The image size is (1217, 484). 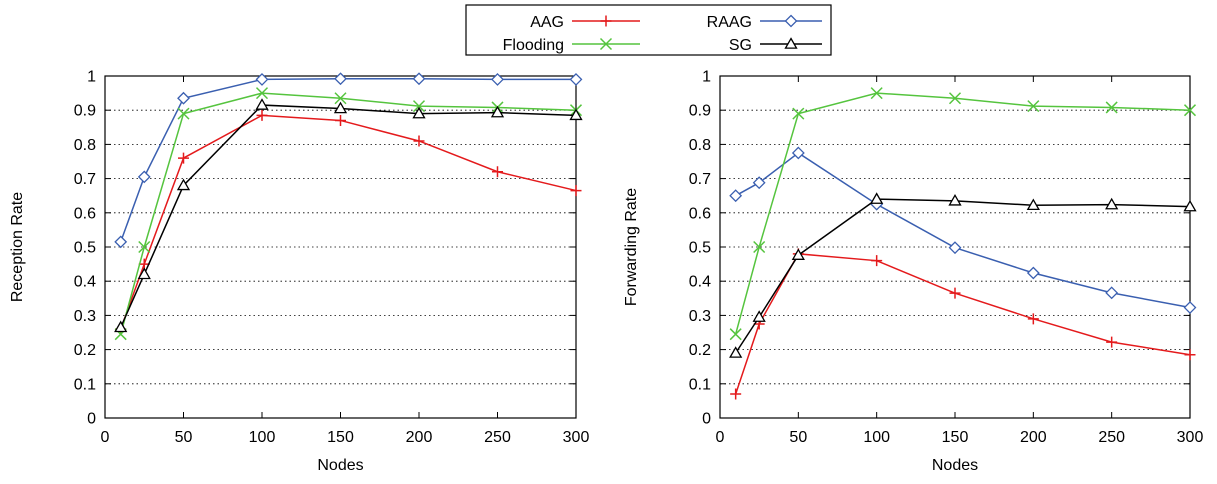 I want to click on x-tick-label: 0, so click(x=105, y=437).